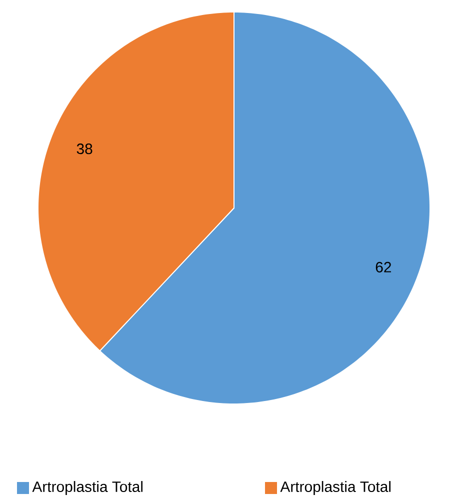 This screenshot has height=499, width=469. What do you see at coordinates (383, 267) in the screenshot?
I see `data-label: 62` at bounding box center [383, 267].